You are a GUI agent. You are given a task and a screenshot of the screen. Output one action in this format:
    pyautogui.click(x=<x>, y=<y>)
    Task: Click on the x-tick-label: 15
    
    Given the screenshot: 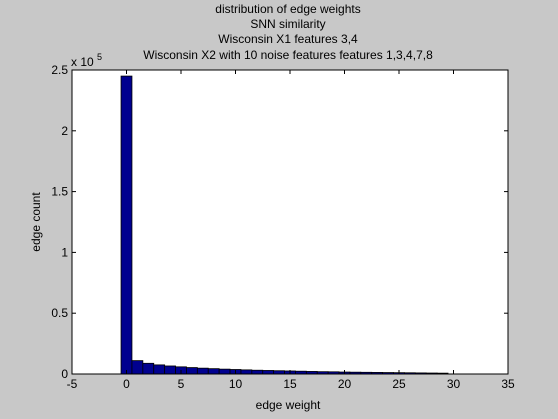 What is the action you would take?
    pyautogui.click(x=290, y=384)
    